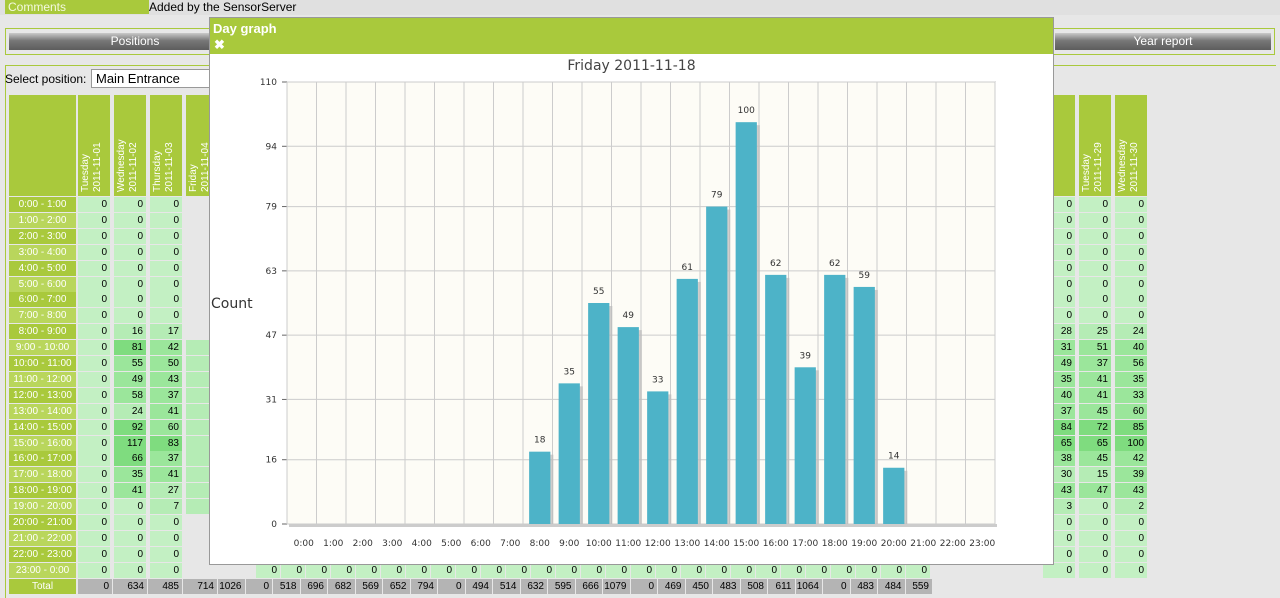 The width and height of the screenshot is (1280, 598). I want to click on x-tick-label: 9:00, so click(569, 544).